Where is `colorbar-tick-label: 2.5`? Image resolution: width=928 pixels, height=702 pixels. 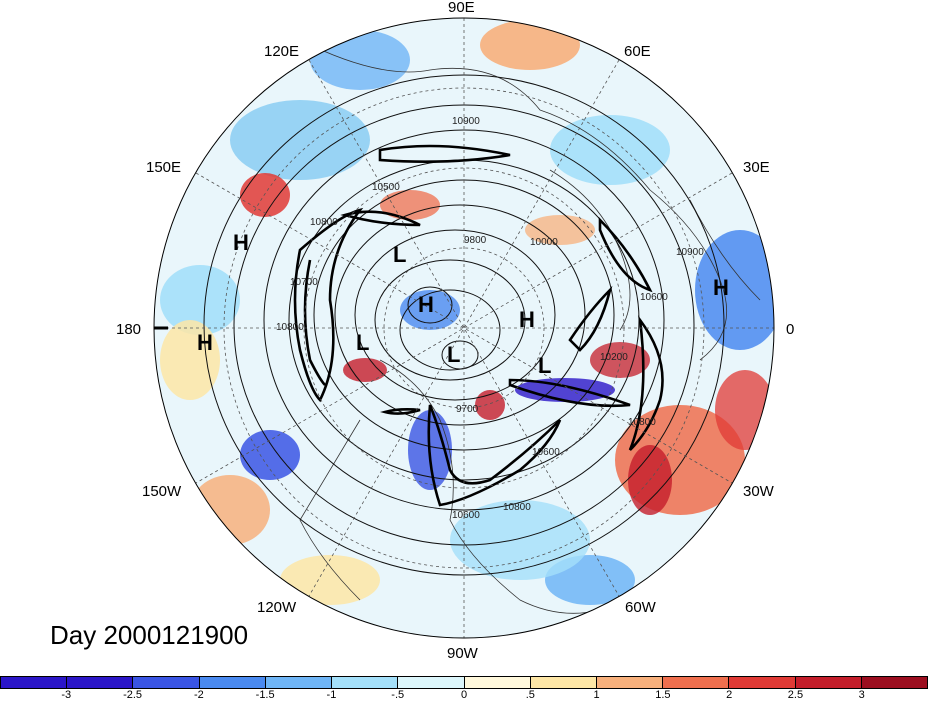
colorbar-tick-label: 2.5 is located at coordinates (795, 695).